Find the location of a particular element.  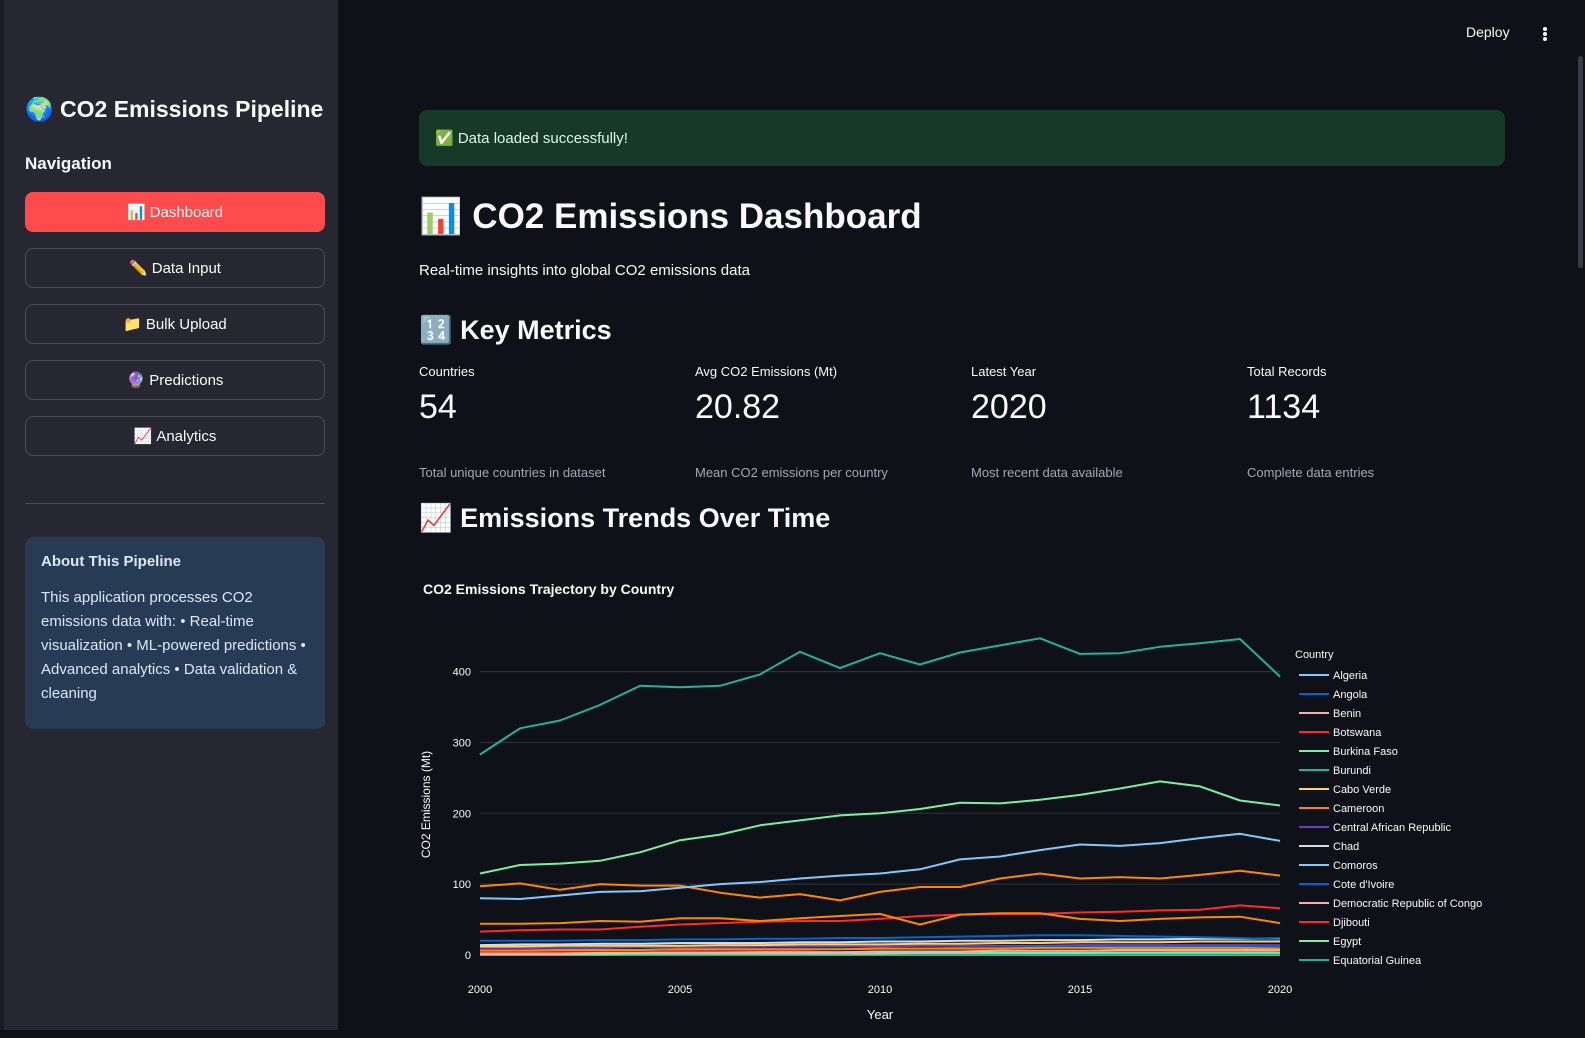

nav-button-analytics: 📈 Analytics is located at coordinates (175, 436).